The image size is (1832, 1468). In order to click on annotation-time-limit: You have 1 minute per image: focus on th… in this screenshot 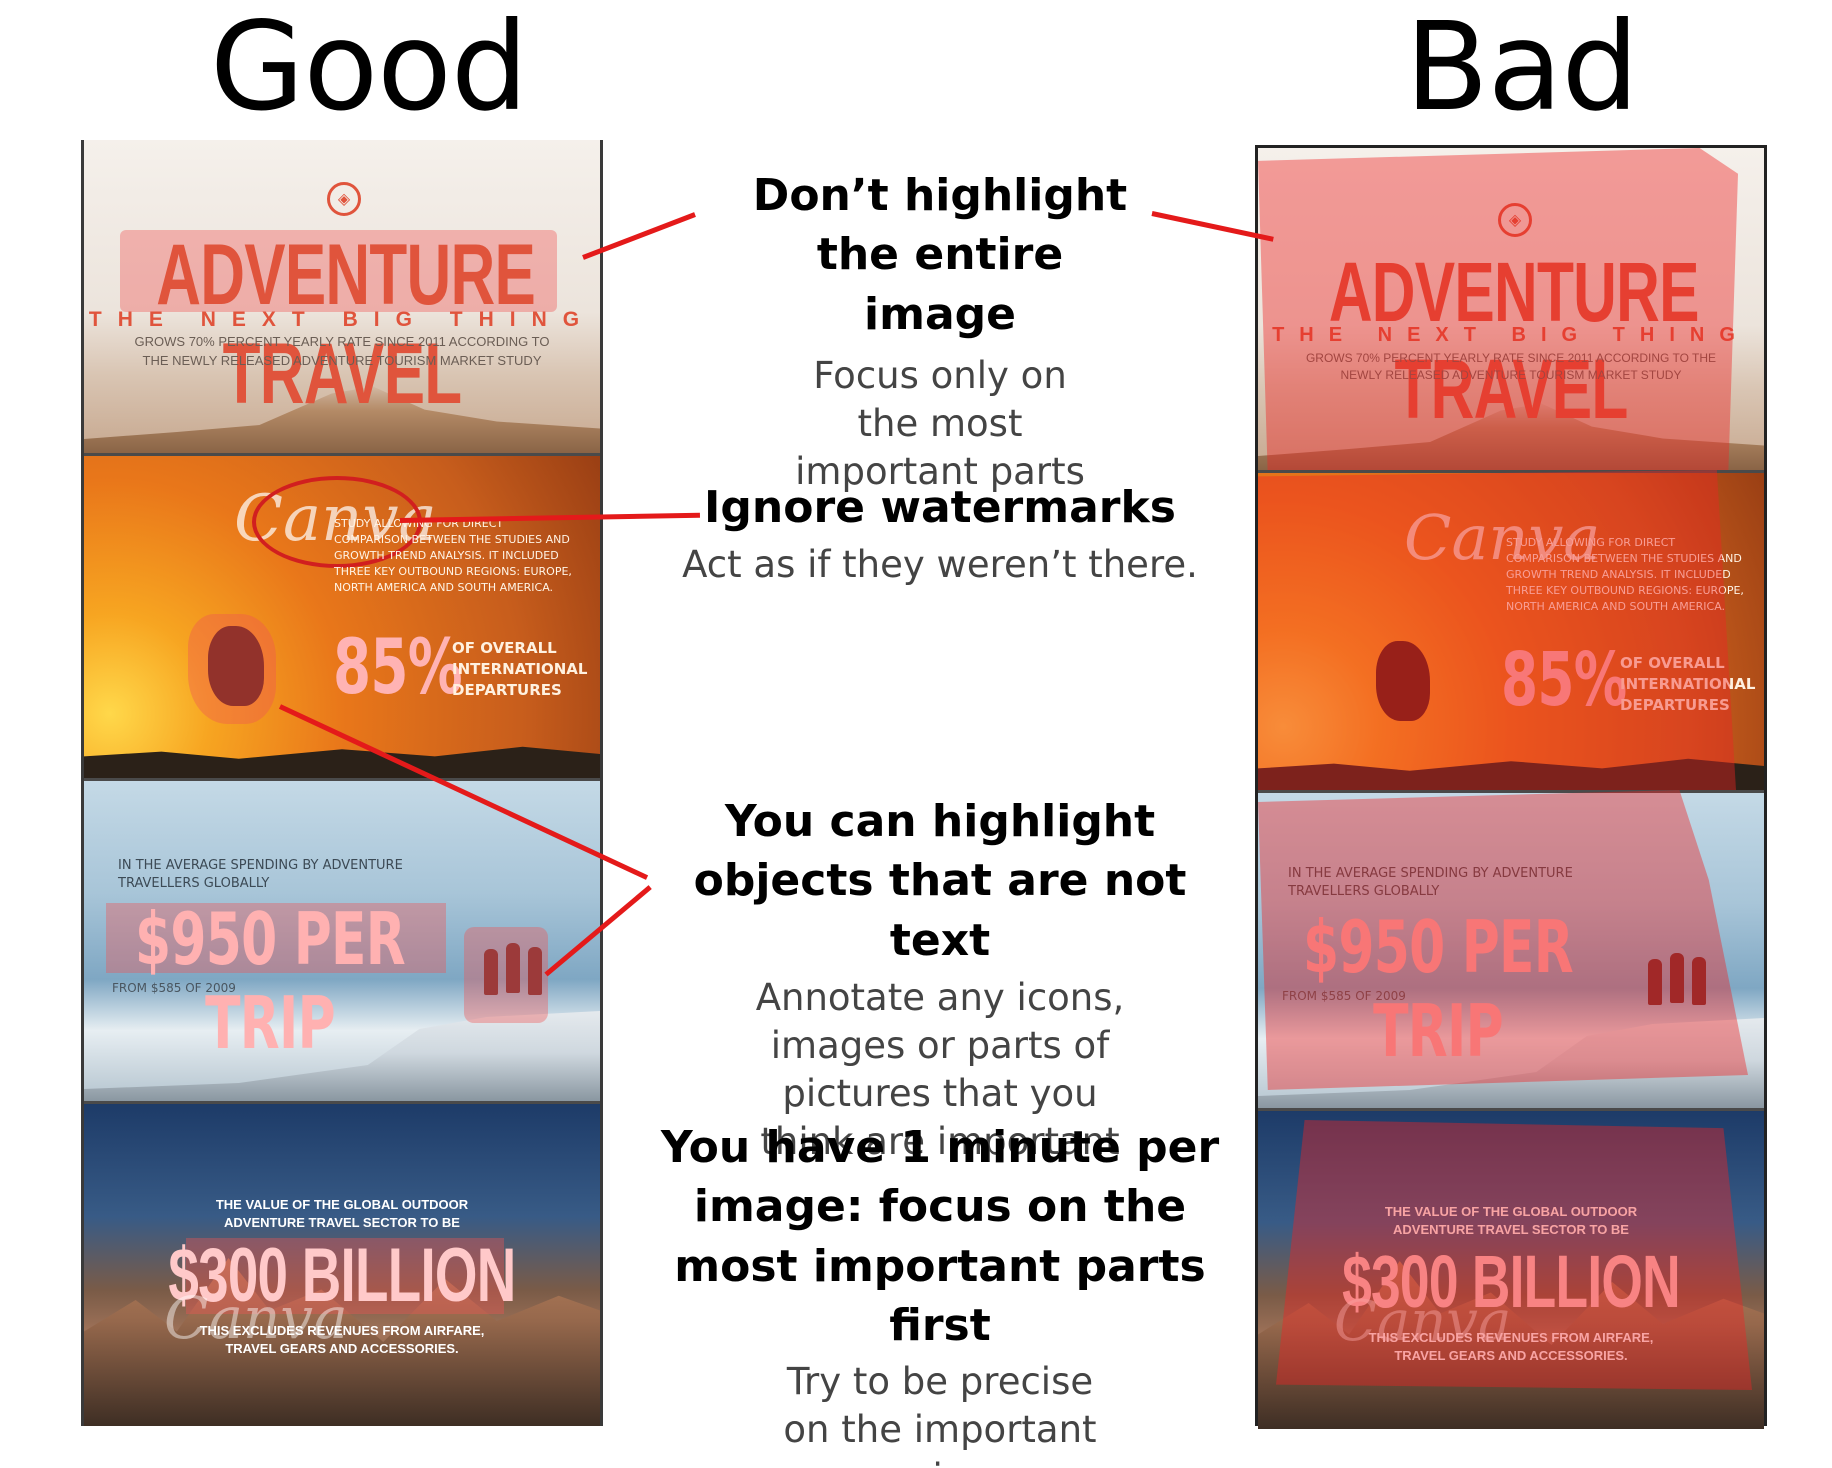, I will do `click(940, 1293)`.